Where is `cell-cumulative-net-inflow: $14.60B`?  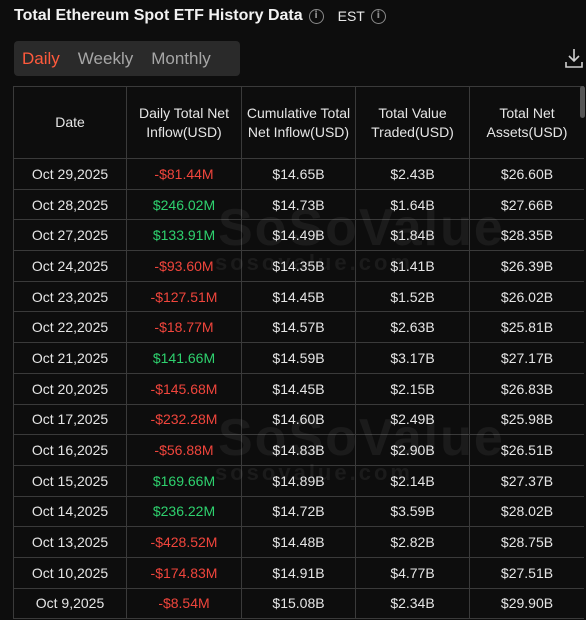
cell-cumulative-net-inflow: $14.60B is located at coordinates (298, 419).